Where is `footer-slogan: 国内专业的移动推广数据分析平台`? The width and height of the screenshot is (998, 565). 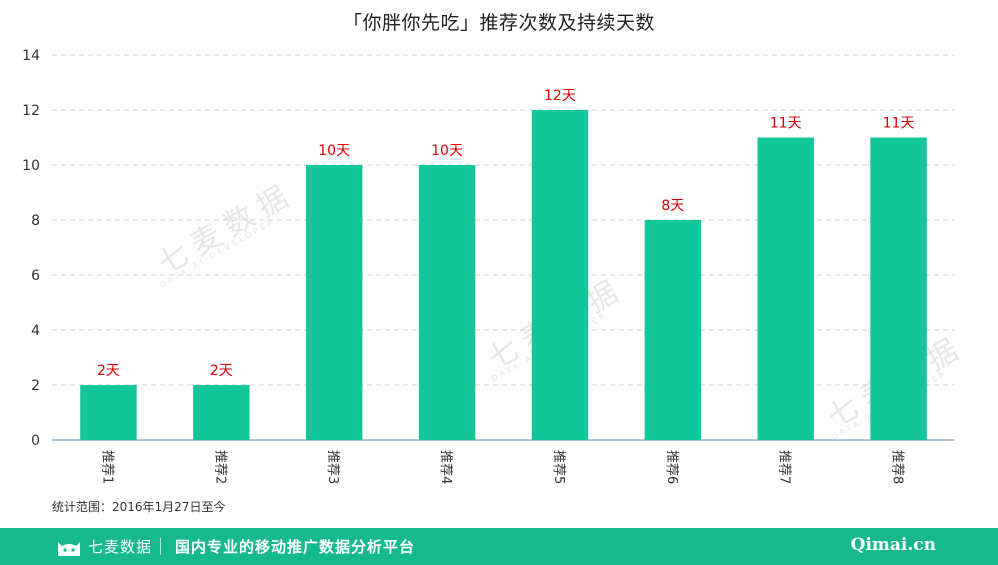
footer-slogan: 国内专业的移动推广数据分析平台 is located at coordinates (295, 547).